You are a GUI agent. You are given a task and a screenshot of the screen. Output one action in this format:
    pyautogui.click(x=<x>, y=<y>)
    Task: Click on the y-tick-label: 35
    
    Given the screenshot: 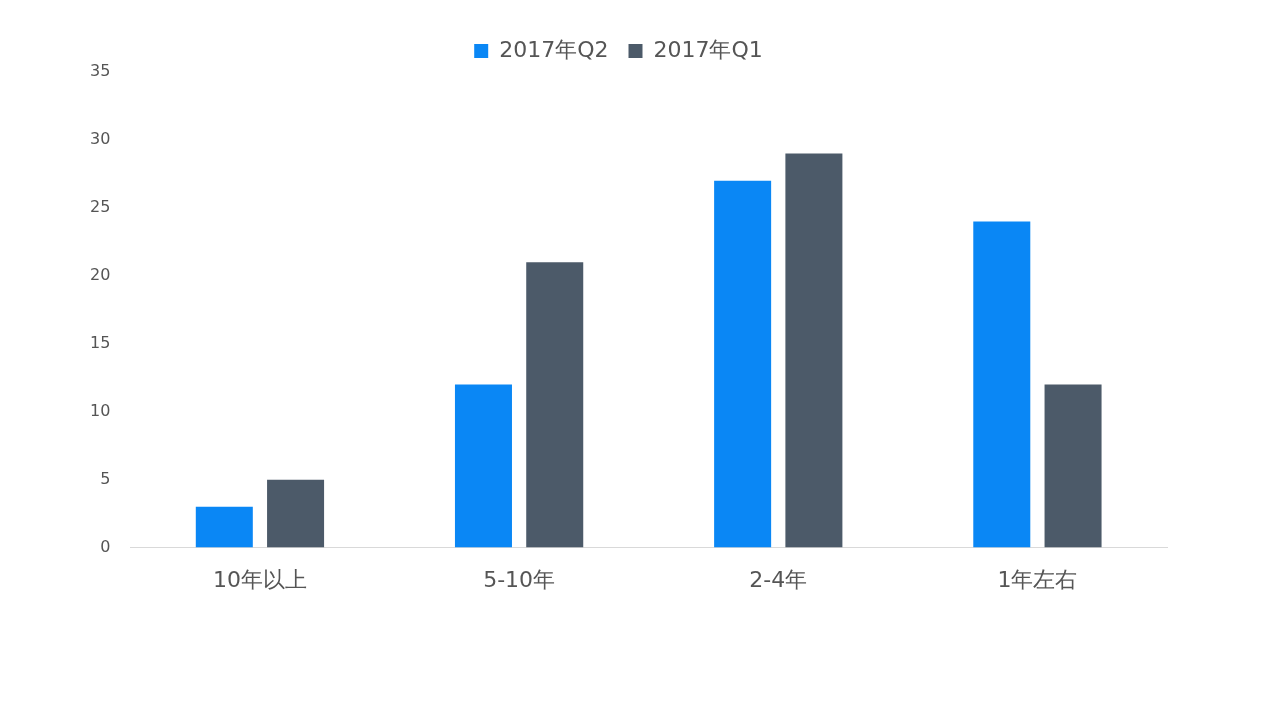 What is the action you would take?
    pyautogui.click(x=100, y=71)
    